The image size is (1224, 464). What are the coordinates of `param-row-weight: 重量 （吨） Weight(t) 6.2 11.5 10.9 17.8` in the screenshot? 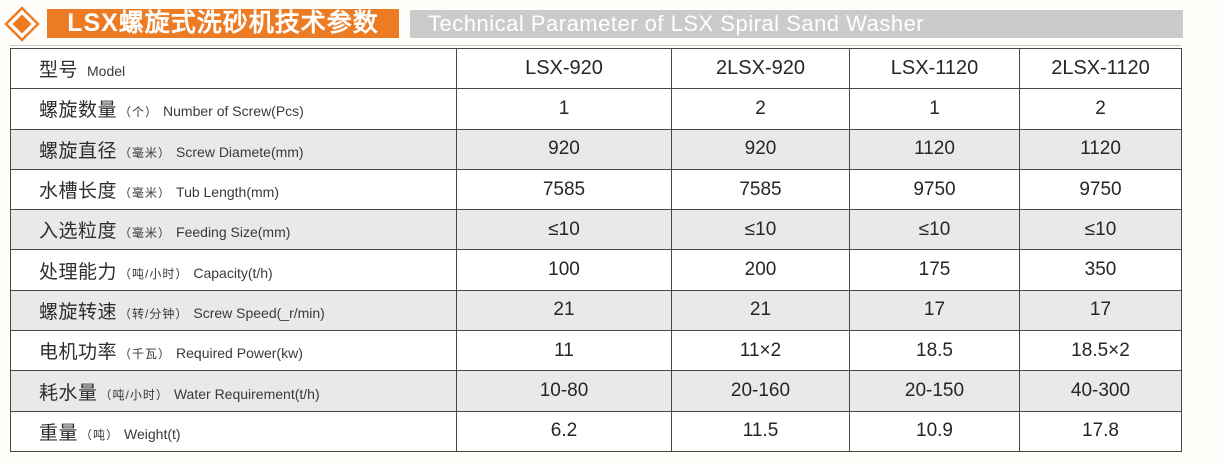 It's located at (596, 431).